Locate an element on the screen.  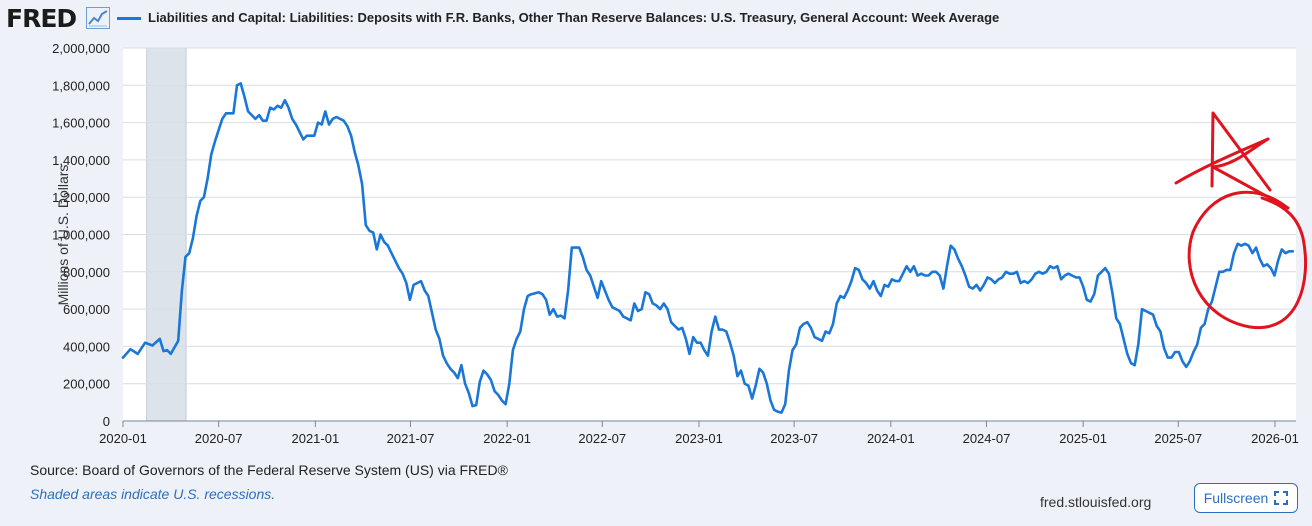
x-tick-label: 2021-07 is located at coordinates (411, 438).